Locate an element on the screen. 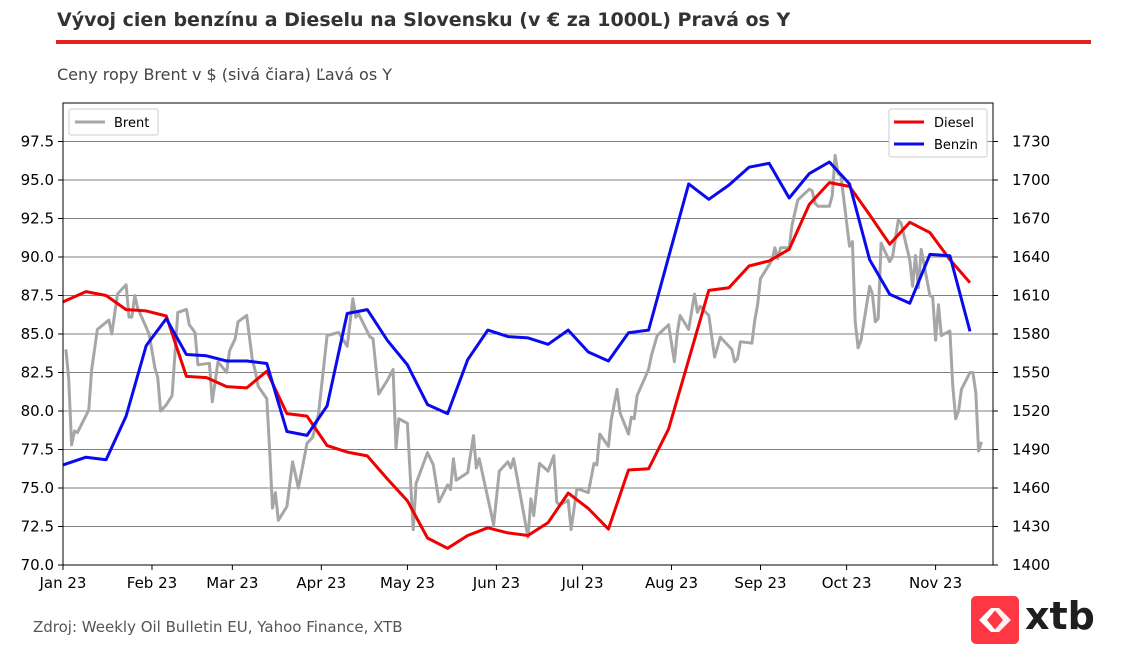 This screenshot has width=1125, height=662. x-tick-label: Apr 23 is located at coordinates (321, 583).